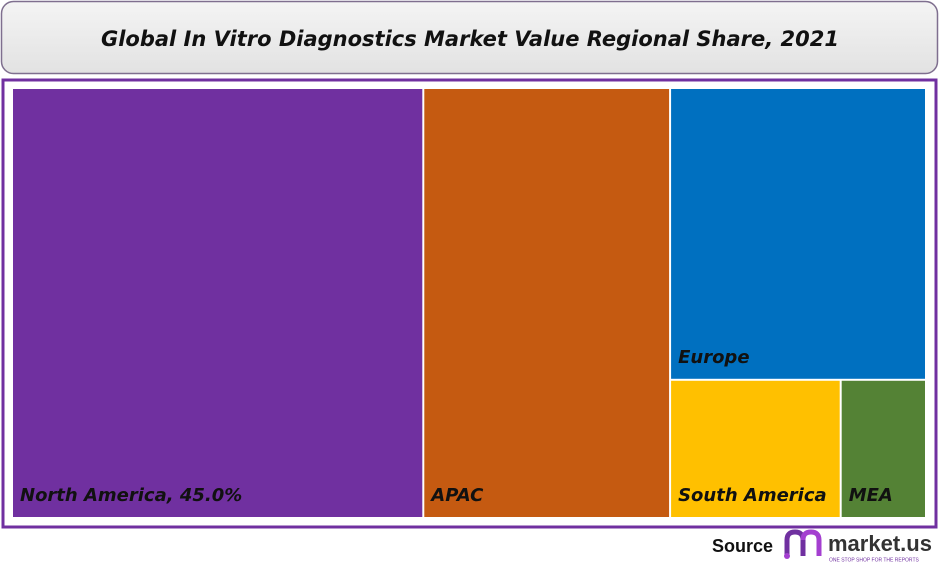  I want to click on tile-label: North America, 45.0%, so click(131, 495).